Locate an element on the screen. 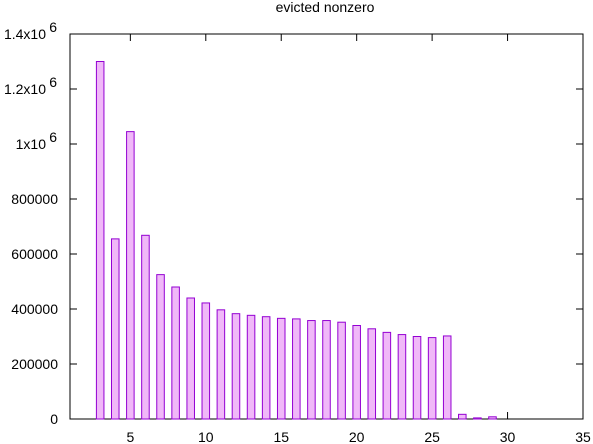 The height and width of the screenshot is (444, 593). y-tick-label: 200000 is located at coordinates (34, 364).